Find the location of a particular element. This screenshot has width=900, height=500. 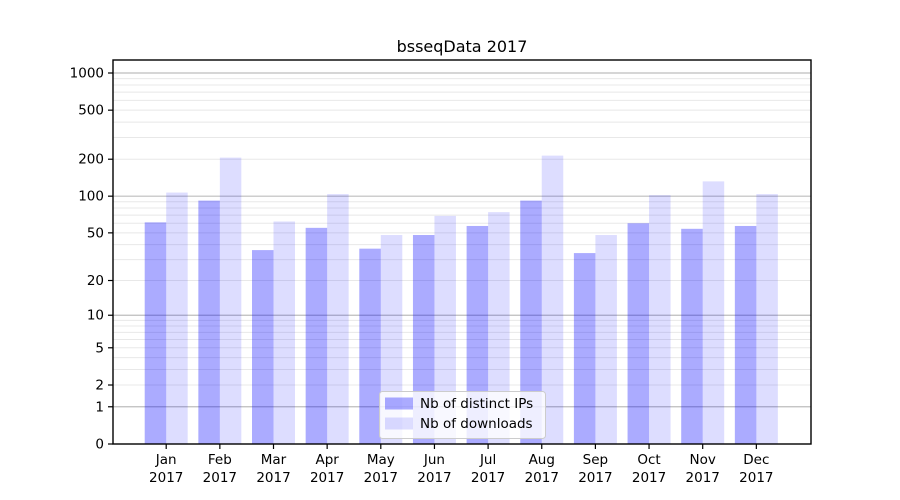

y-tick-label-200: 200 is located at coordinates (91, 160).